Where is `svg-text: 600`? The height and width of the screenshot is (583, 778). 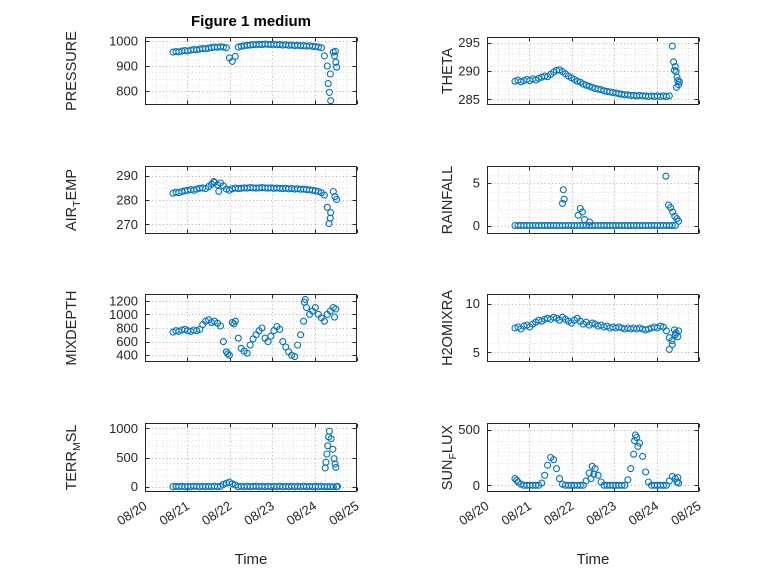
svg-text: 600 is located at coordinates (127, 341).